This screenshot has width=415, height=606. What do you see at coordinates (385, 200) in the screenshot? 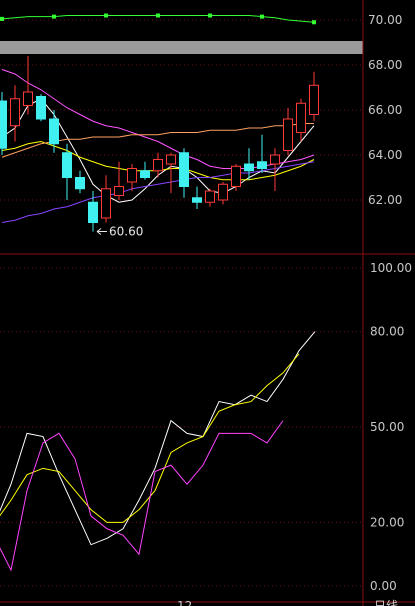
I see `price-tick-label: 62.00` at bounding box center [385, 200].